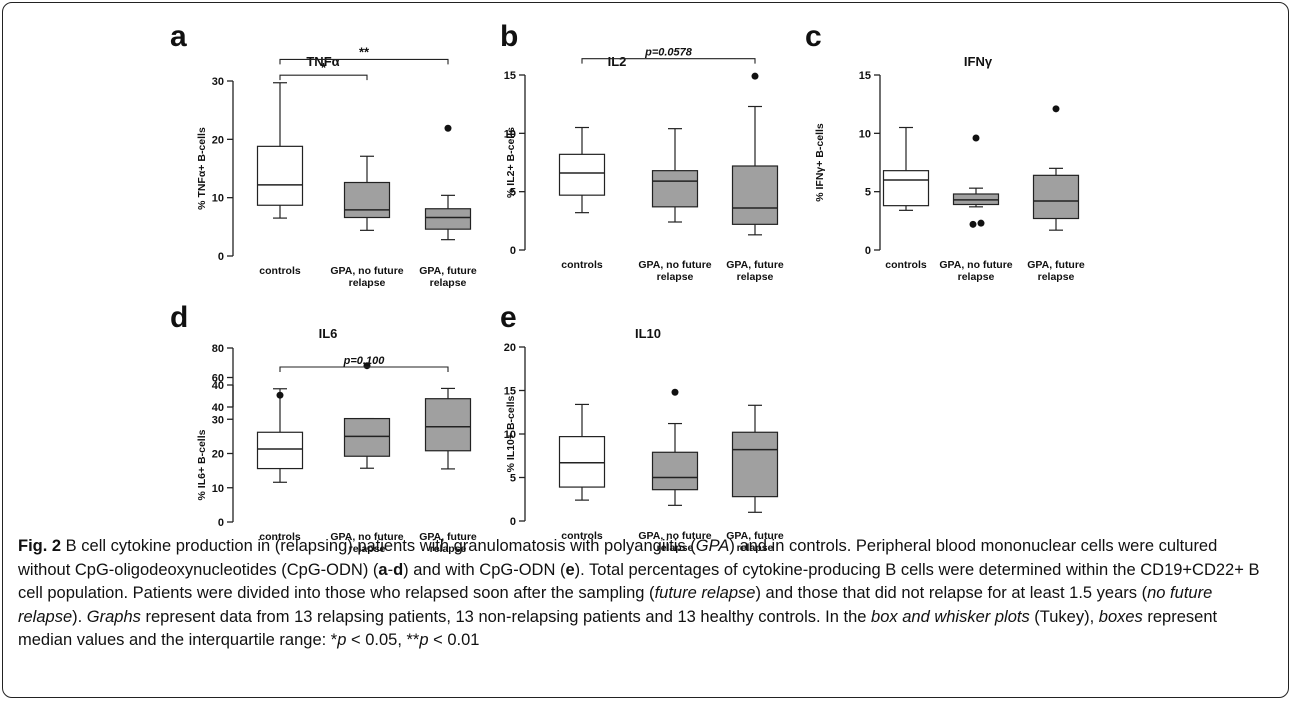  I want to click on panel-letter: a, so click(178, 36).